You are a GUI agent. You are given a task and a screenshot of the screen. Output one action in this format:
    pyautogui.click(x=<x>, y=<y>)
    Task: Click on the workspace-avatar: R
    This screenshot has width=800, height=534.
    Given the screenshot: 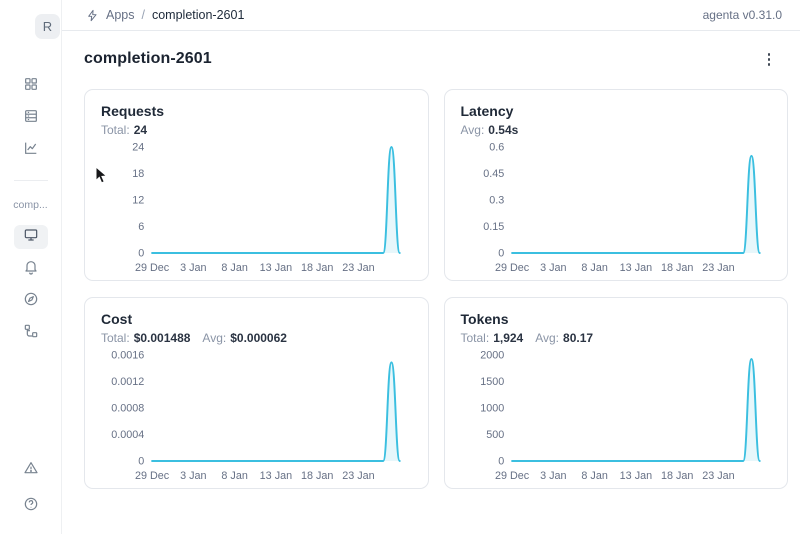 What is the action you would take?
    pyautogui.click(x=47, y=26)
    